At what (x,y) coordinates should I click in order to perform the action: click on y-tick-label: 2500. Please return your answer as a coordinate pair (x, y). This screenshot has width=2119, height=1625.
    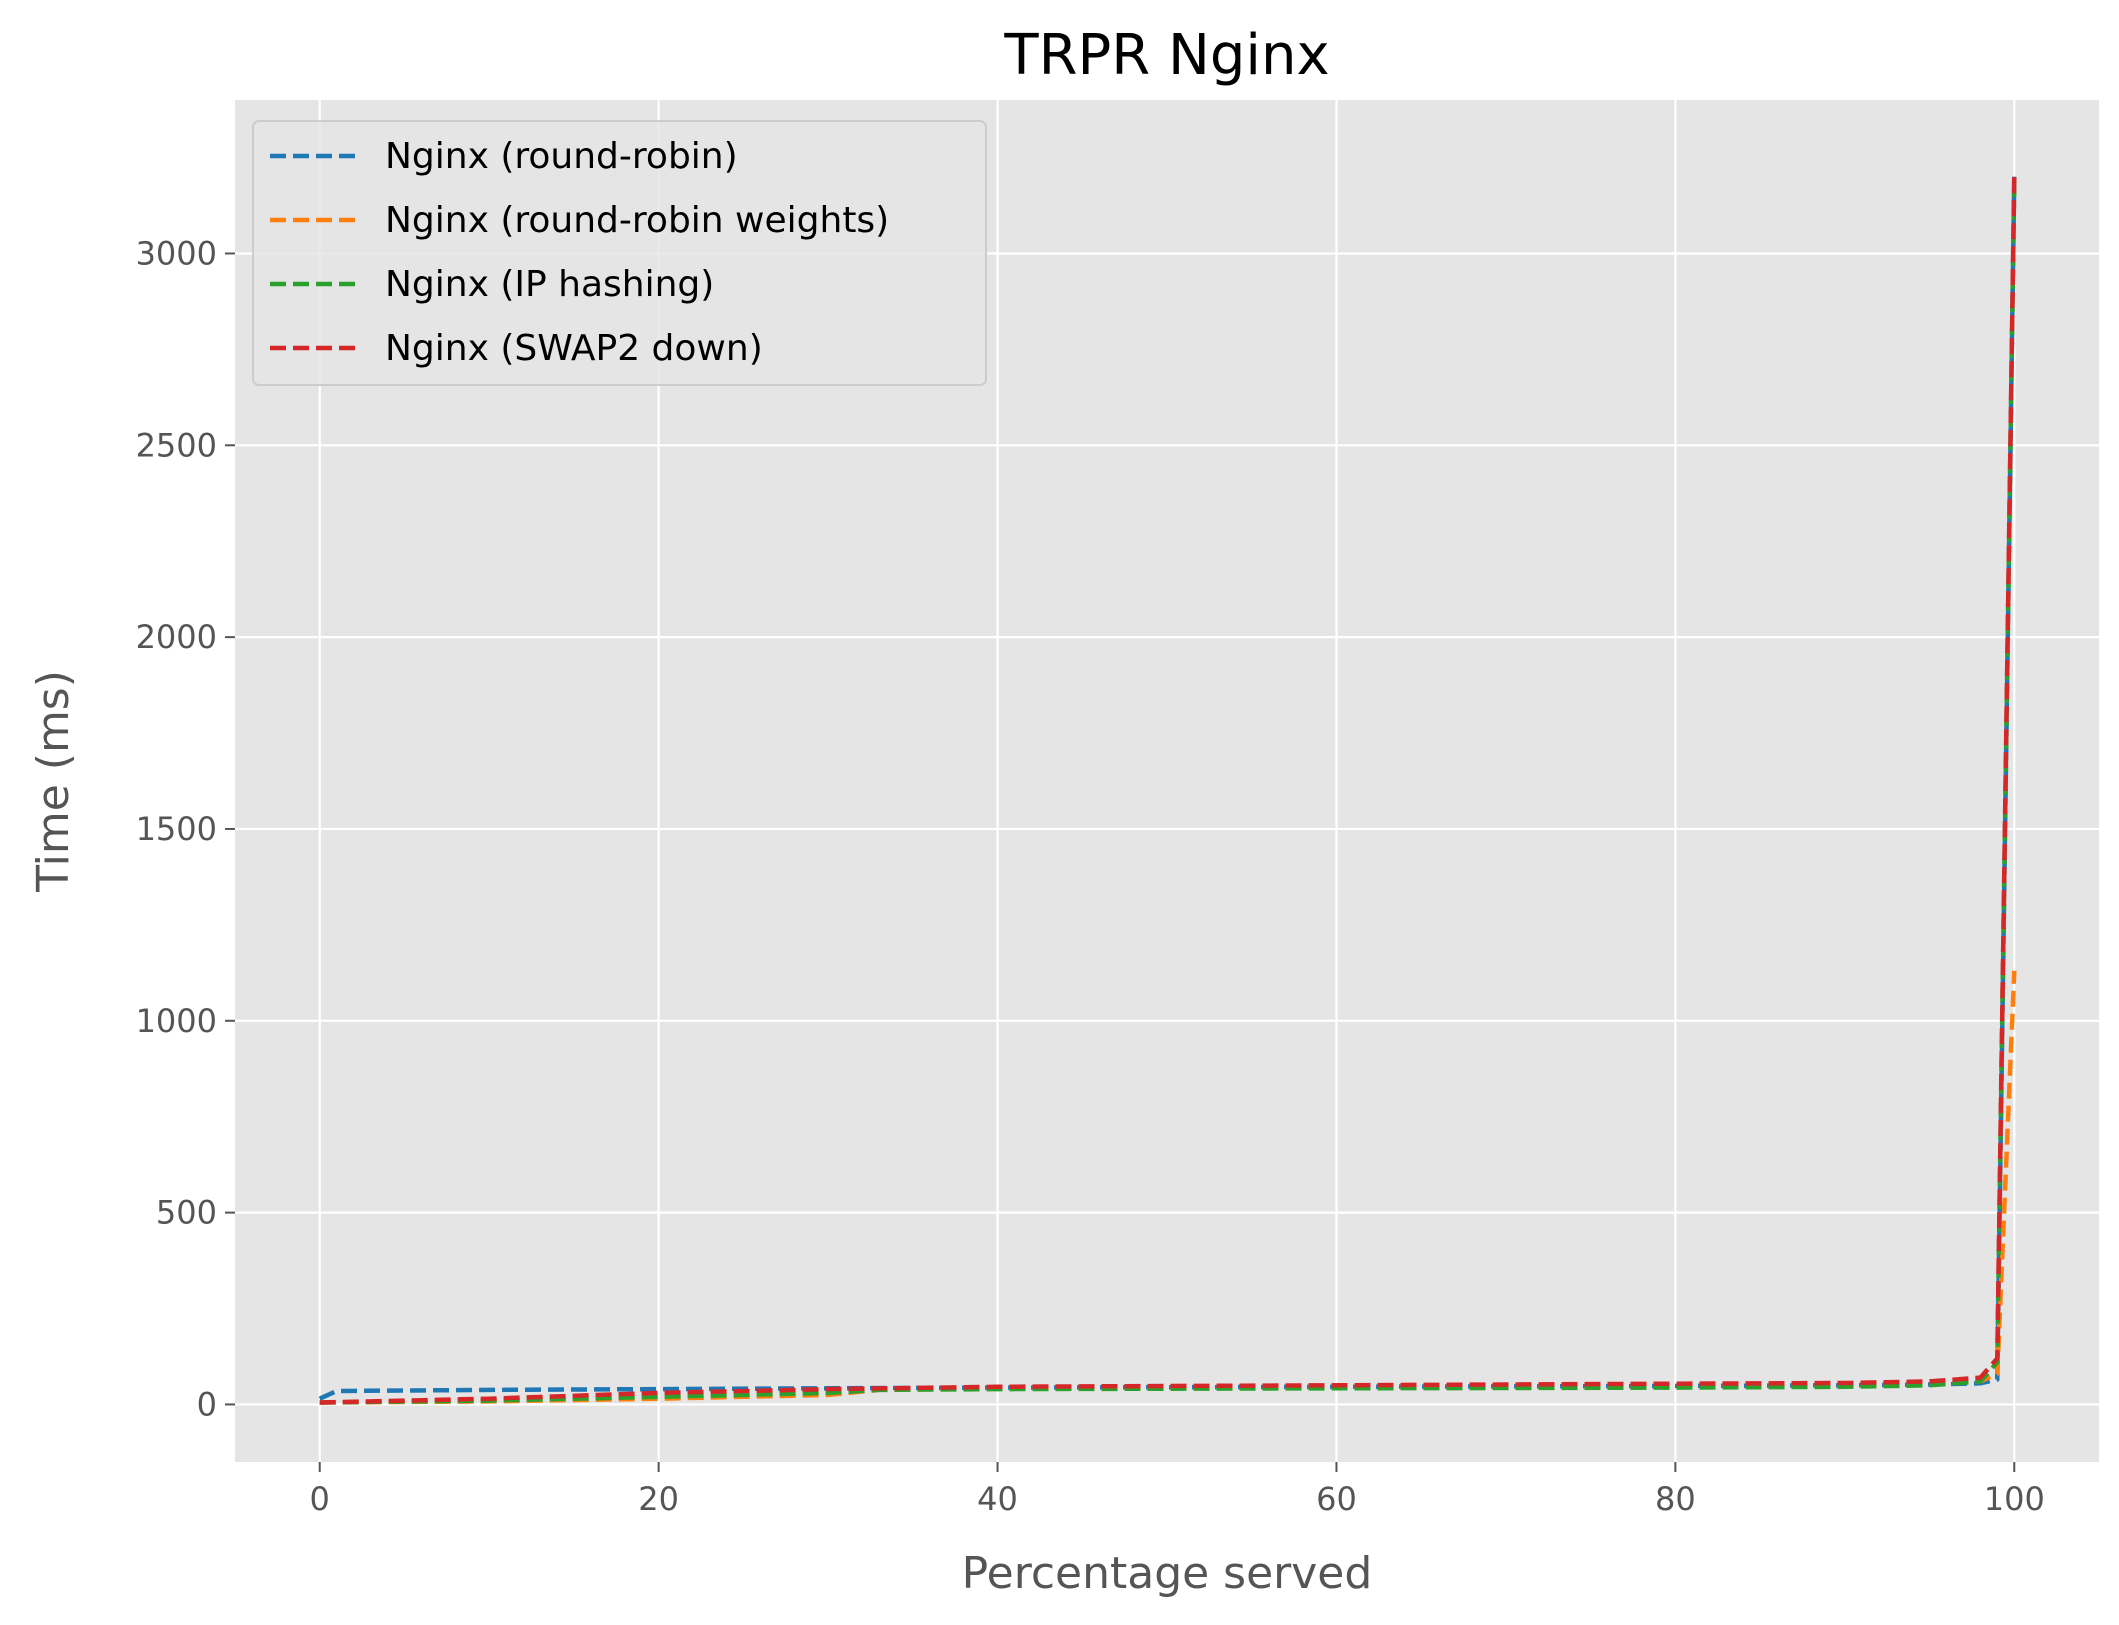
    Looking at the image, I should click on (176, 445).